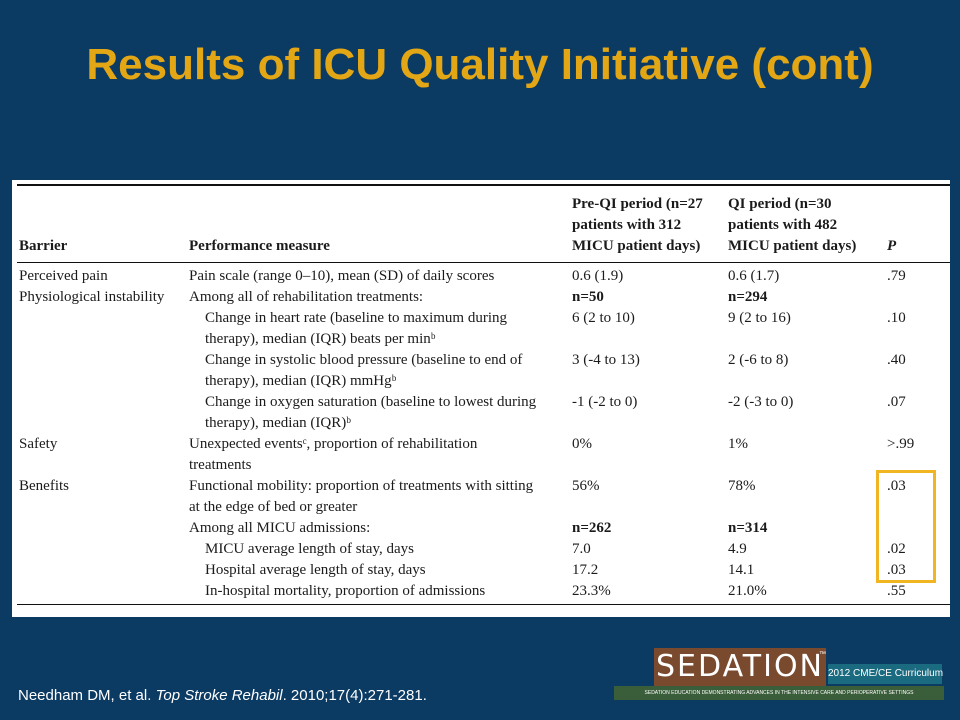 The image size is (960, 720). What do you see at coordinates (892, 246) in the screenshot?
I see `header-p-value: P` at bounding box center [892, 246].